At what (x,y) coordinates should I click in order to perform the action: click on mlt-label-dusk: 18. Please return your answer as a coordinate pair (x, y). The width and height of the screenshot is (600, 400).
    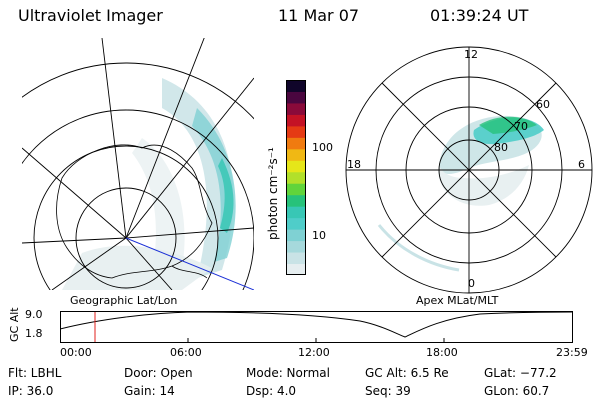
    Looking at the image, I should click on (354, 164).